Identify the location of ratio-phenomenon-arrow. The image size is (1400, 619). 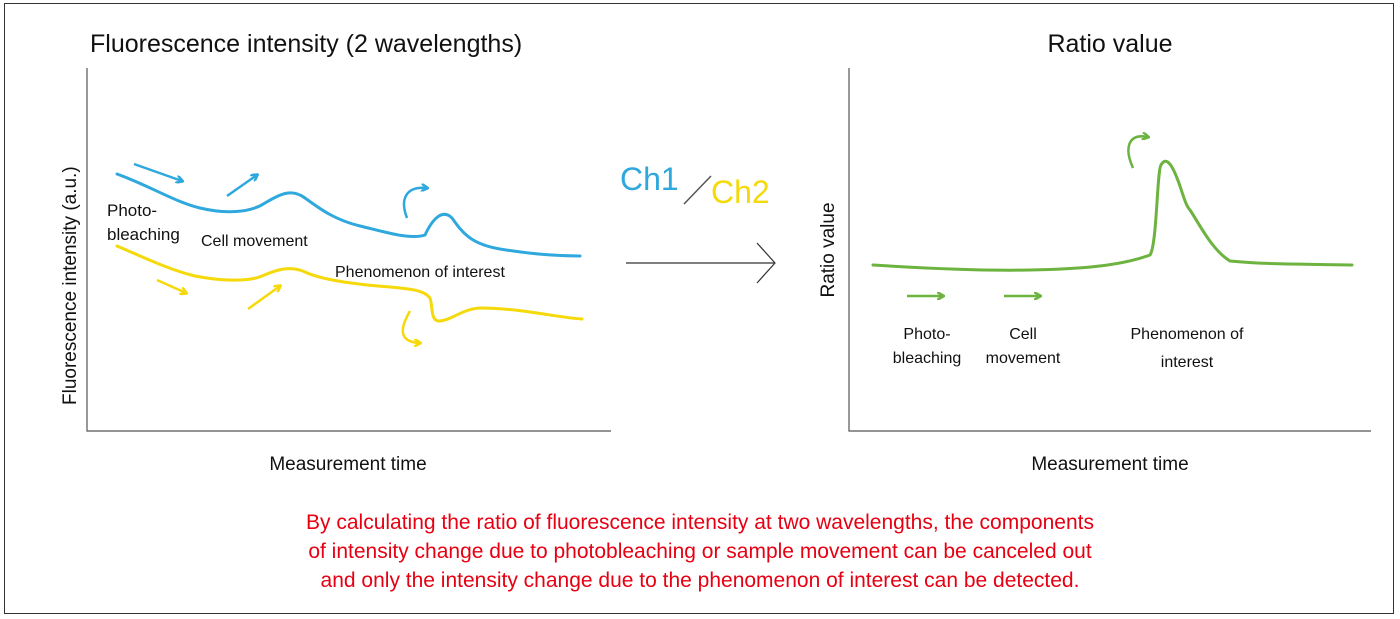
(1137, 152).